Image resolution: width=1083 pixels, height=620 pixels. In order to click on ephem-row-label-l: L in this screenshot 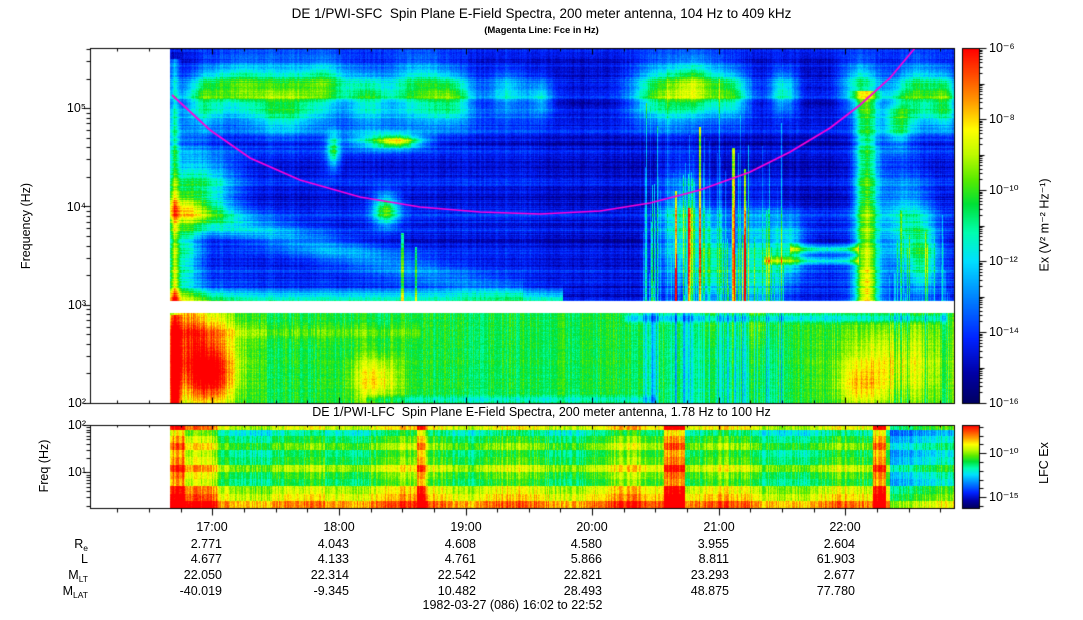, I will do `click(58, 559)`.